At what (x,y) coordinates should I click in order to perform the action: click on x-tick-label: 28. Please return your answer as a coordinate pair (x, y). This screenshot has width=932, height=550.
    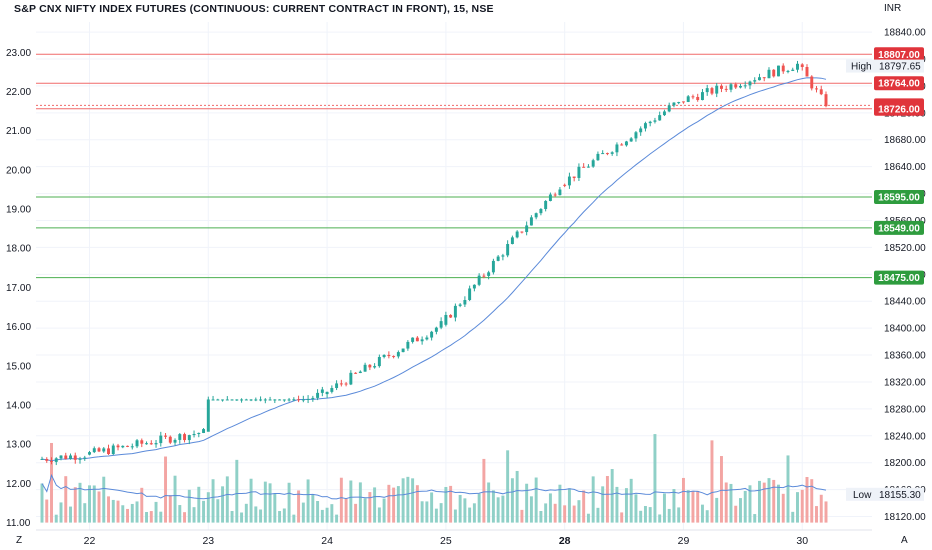
    Looking at the image, I should click on (565, 541).